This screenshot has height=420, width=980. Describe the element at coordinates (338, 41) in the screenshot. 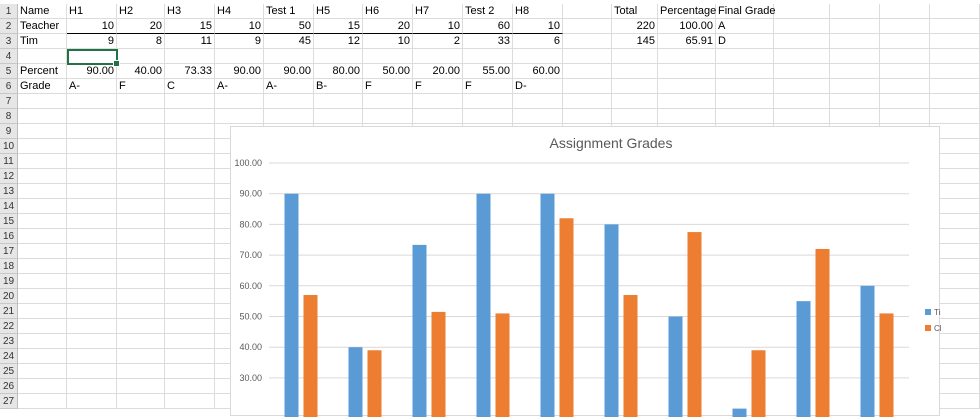

I see `tim-score-cell: 12` at that location.